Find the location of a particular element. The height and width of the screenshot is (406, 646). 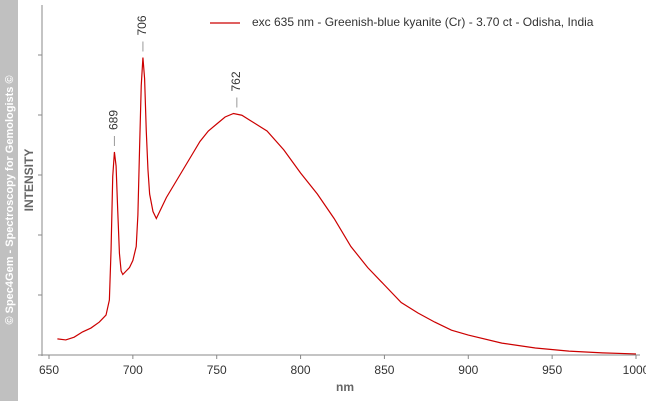

annotation: 689 is located at coordinates (114, 120).